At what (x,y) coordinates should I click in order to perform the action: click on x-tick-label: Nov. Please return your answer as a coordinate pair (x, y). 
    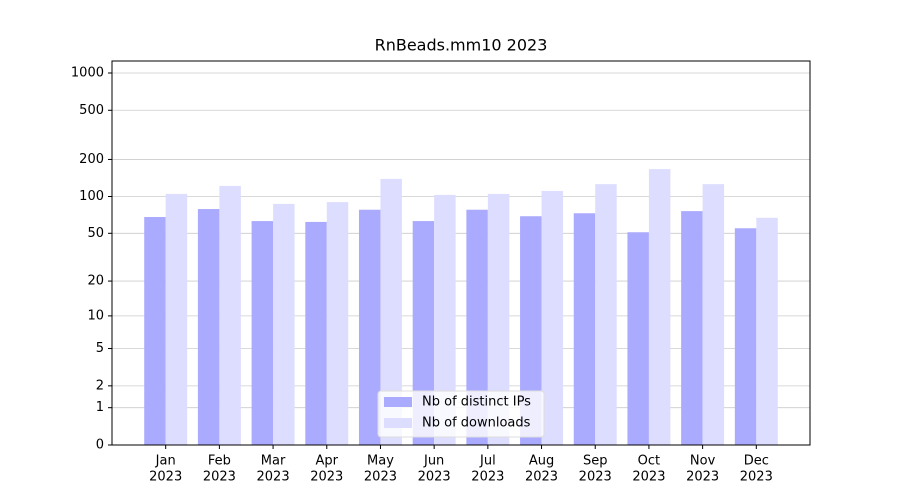
    Looking at the image, I should click on (703, 461).